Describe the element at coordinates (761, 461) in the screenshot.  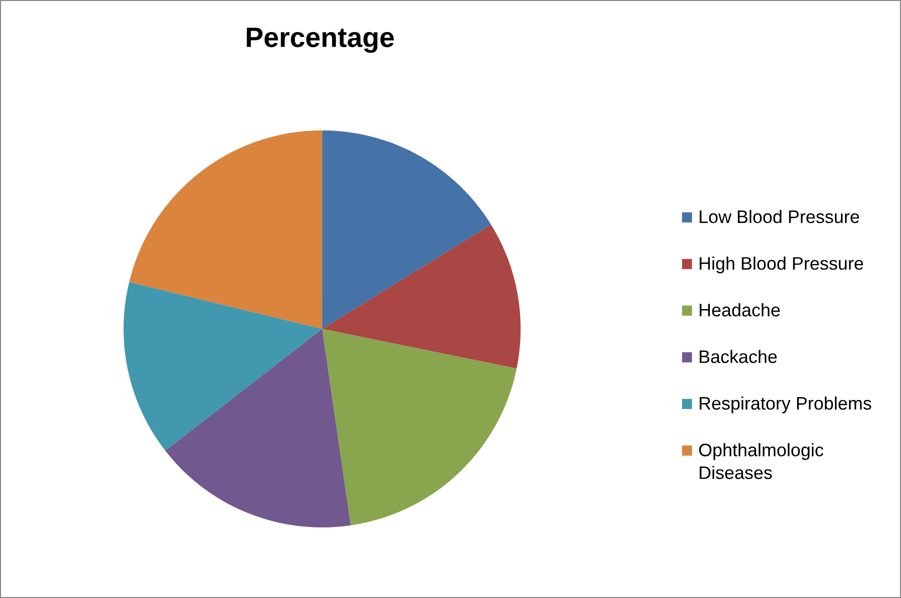
I see `legend-label: Ophthalmologic Diseases` at that location.